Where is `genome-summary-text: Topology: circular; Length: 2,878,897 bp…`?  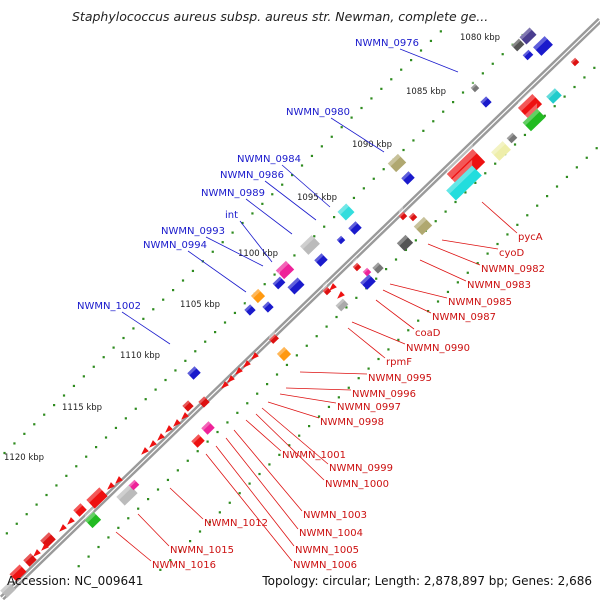 genome-summary-text: Topology: circular; Length: 2,878,897 bp… is located at coordinates (427, 581).